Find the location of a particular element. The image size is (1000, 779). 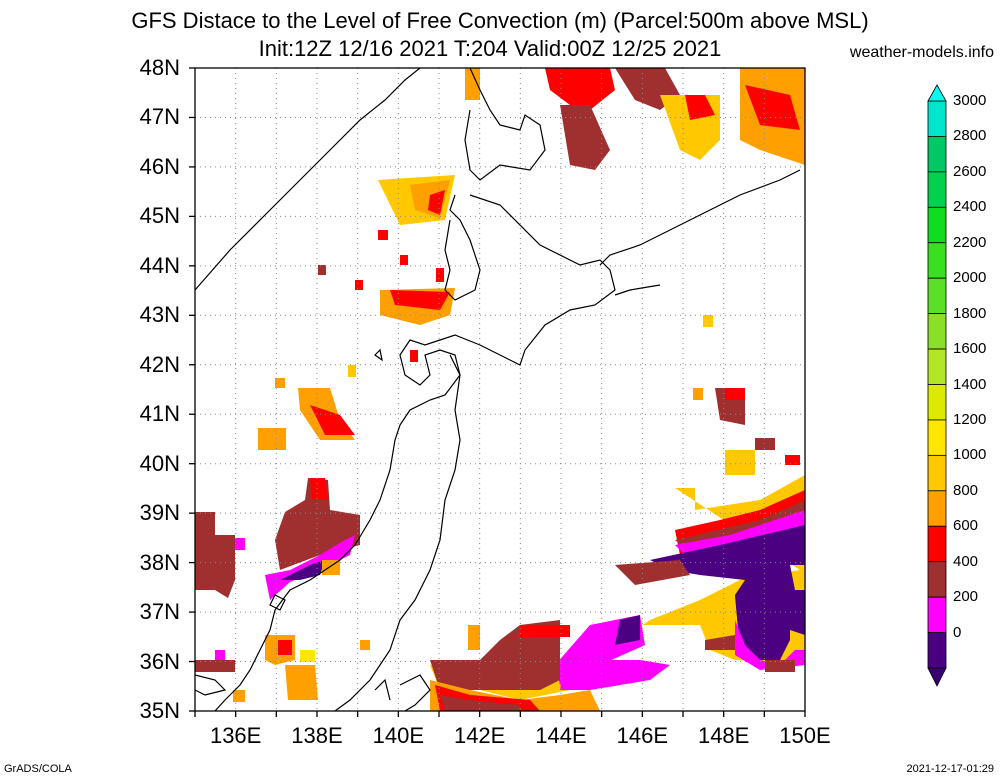

lon-label: 136E is located at coordinates (235, 735).